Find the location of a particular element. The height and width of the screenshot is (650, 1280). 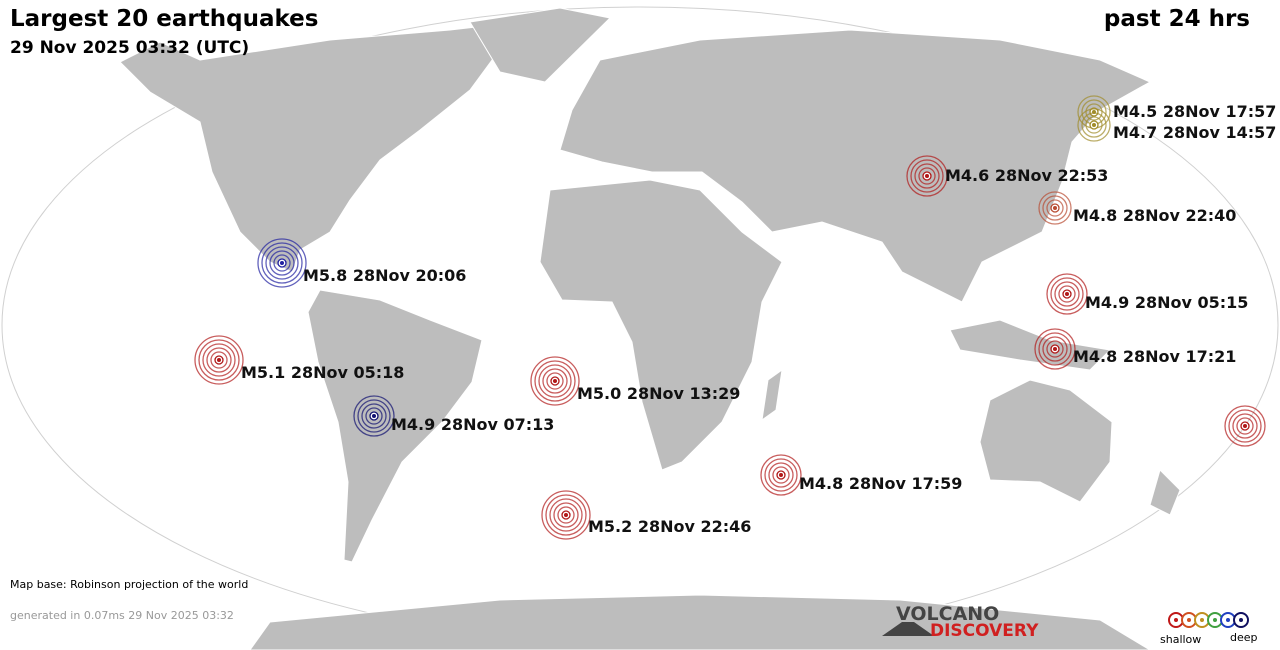

indonesia is located at coordinates (1030, 345).